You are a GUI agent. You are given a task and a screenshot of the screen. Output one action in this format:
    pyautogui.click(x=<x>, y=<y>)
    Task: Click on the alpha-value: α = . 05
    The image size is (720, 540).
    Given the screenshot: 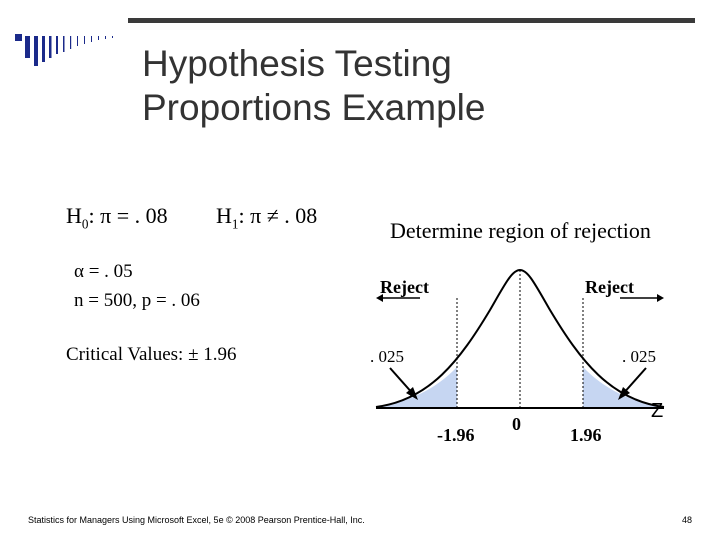 What is the action you would take?
    pyautogui.click(x=103, y=271)
    